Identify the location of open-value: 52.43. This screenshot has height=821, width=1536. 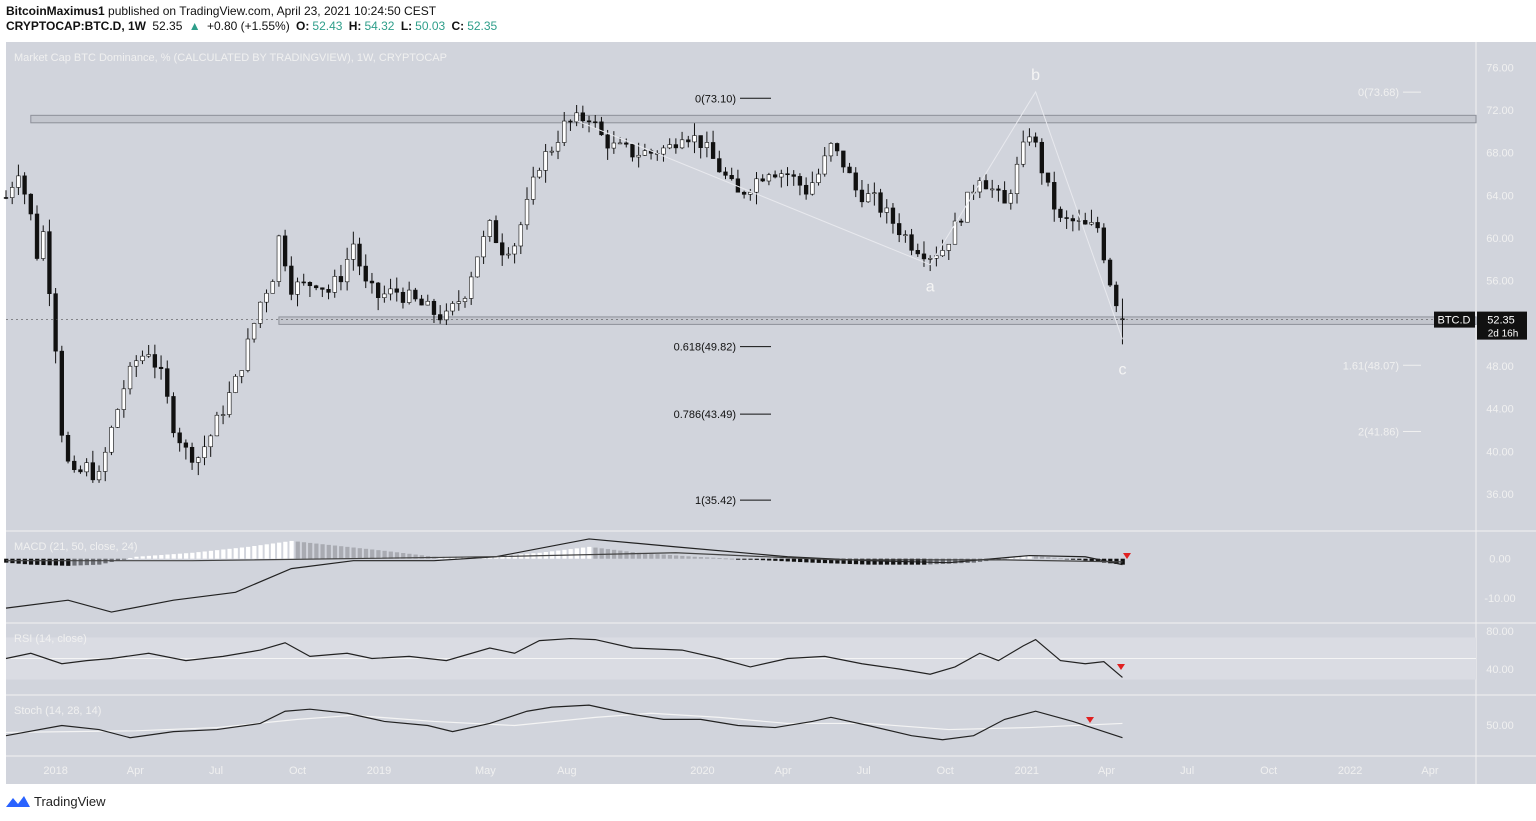
(327, 26).